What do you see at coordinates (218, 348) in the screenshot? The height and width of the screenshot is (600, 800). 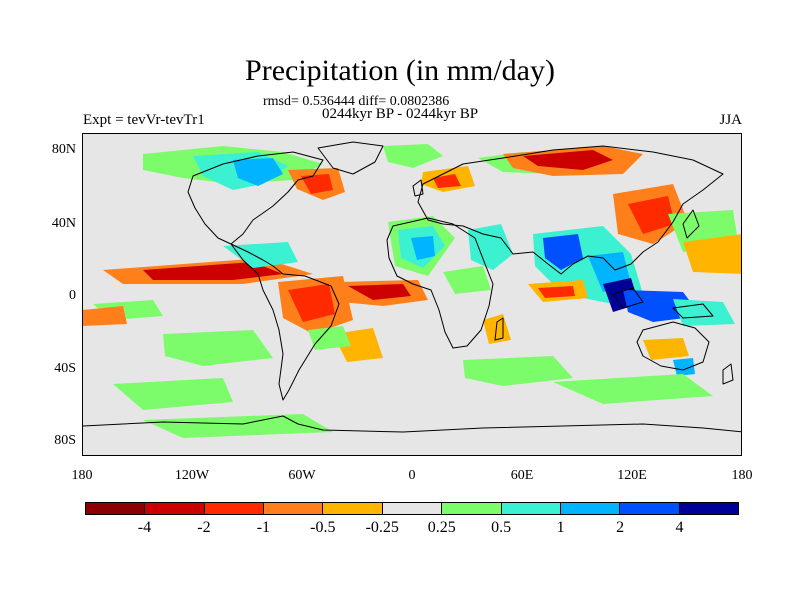 I see `anomaly-green-s-pacific` at bounding box center [218, 348].